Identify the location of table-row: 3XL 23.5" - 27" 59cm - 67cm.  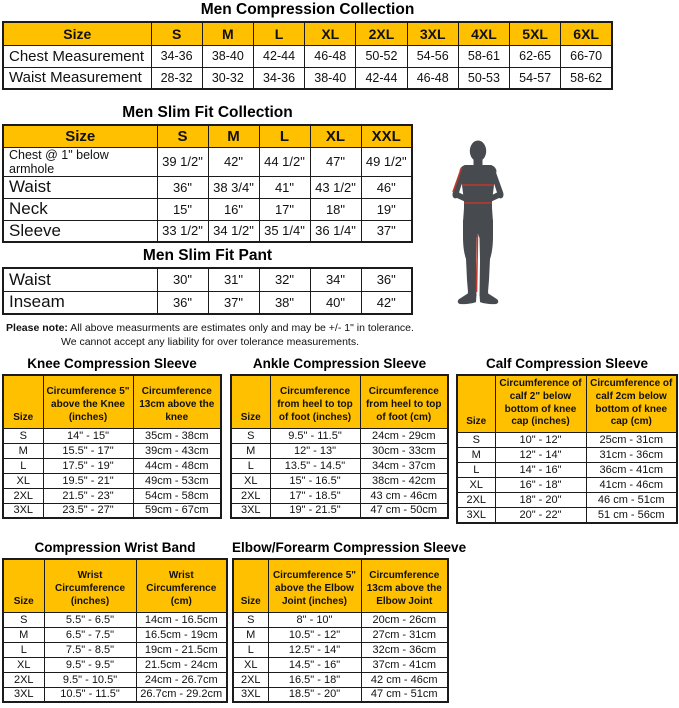
(112, 510).